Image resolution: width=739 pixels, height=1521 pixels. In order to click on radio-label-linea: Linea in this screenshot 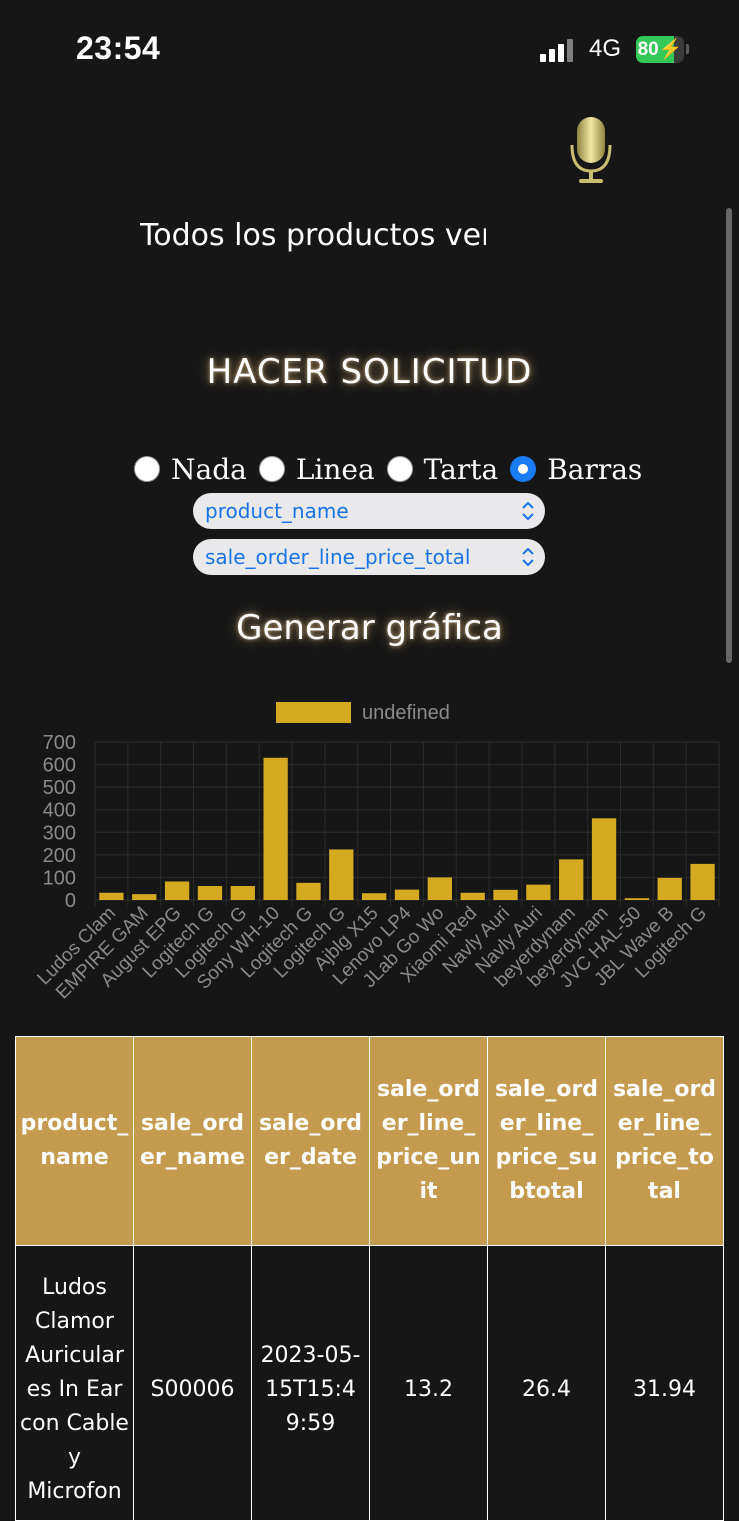, I will do `click(335, 469)`.